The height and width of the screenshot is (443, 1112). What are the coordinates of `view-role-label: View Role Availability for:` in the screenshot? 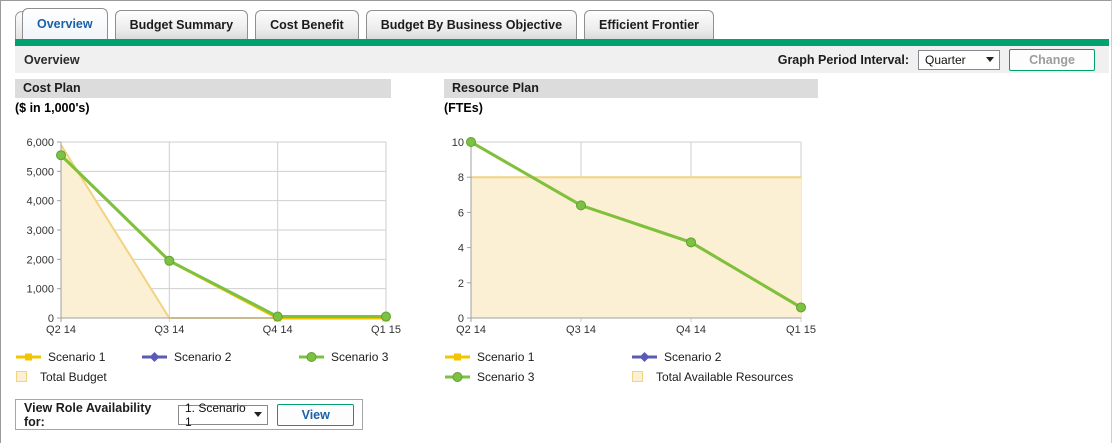 It's located at (88, 414).